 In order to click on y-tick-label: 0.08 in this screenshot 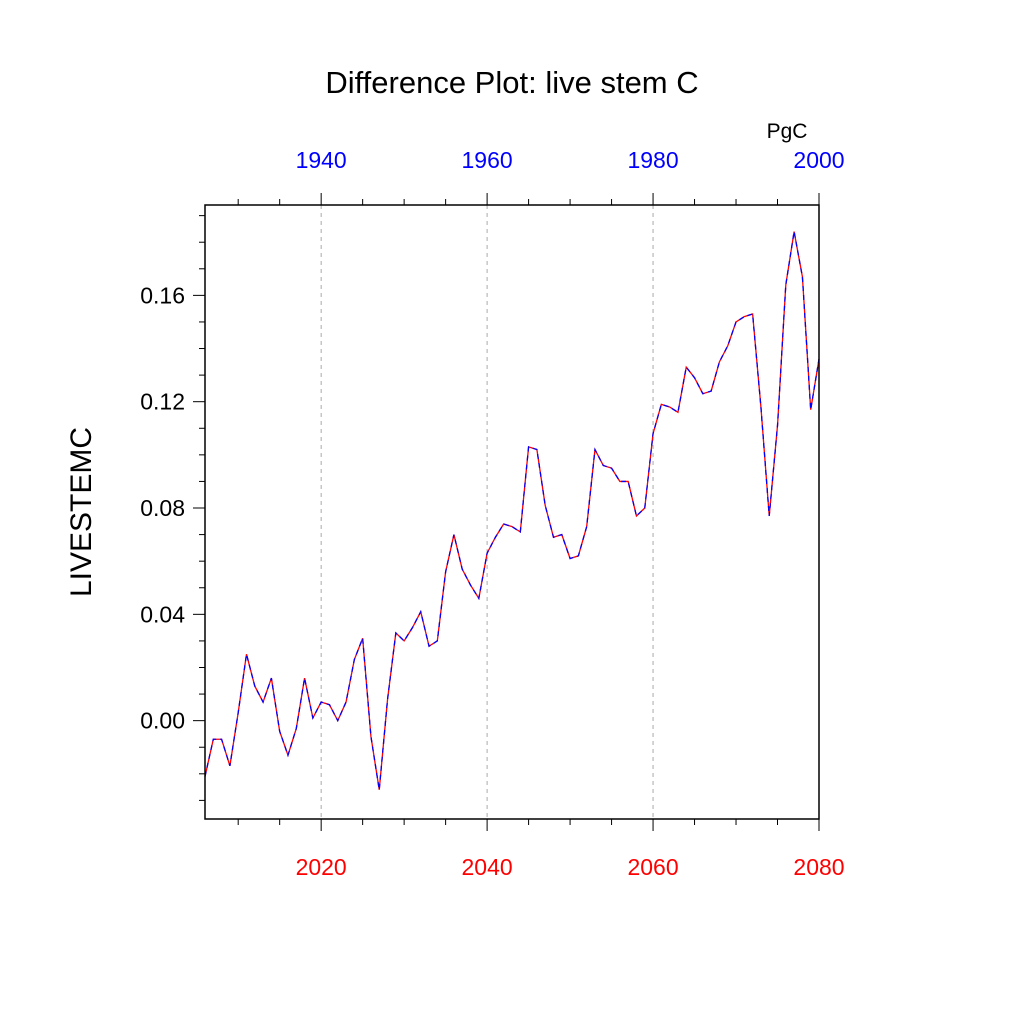, I will do `click(162, 508)`.